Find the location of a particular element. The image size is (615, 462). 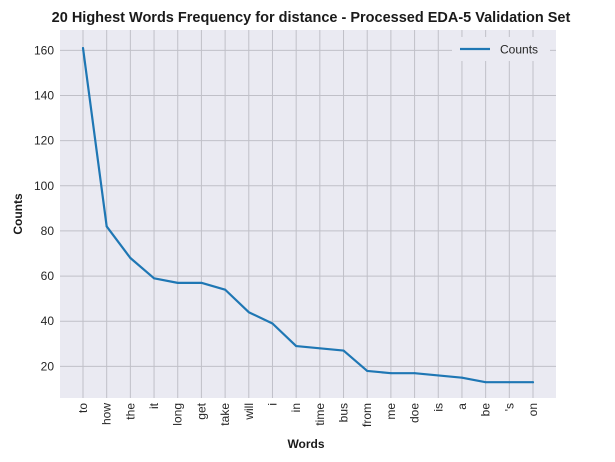

x-tick-label: in is located at coordinates (296, 407).